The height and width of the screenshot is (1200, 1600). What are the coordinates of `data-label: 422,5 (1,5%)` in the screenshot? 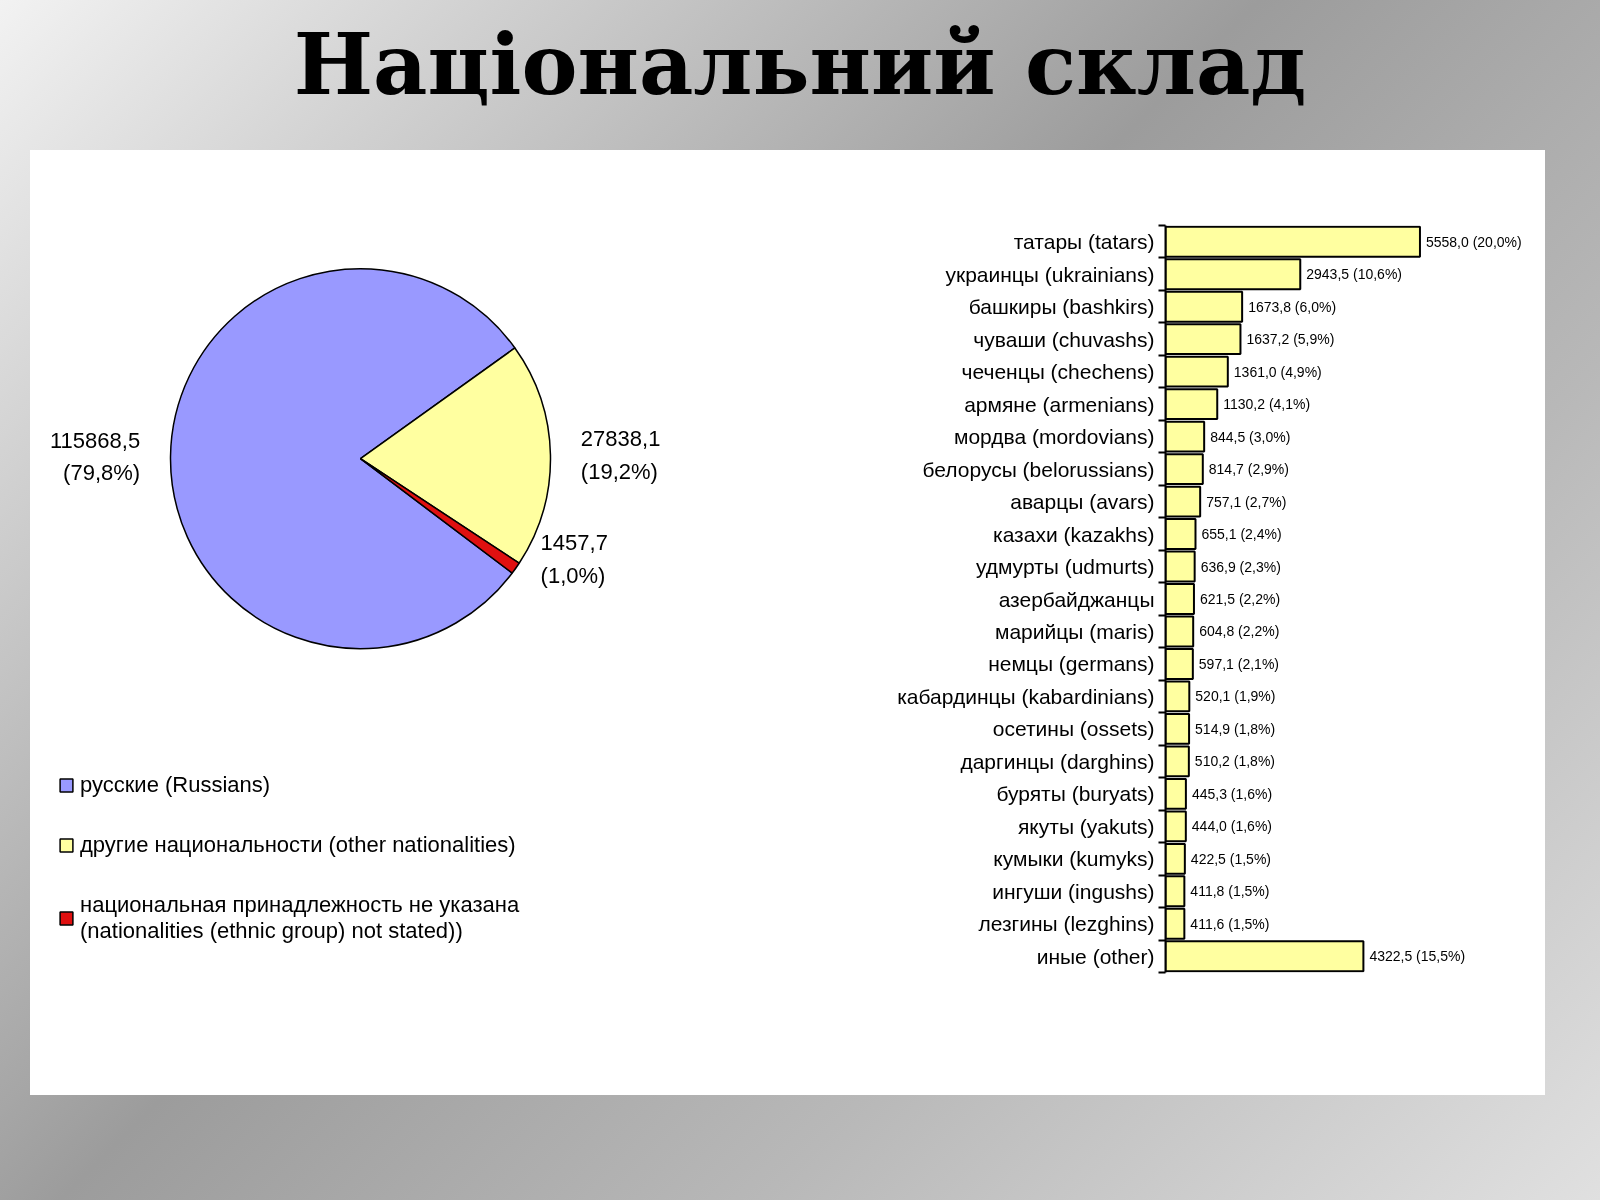 It's located at (1231, 858).